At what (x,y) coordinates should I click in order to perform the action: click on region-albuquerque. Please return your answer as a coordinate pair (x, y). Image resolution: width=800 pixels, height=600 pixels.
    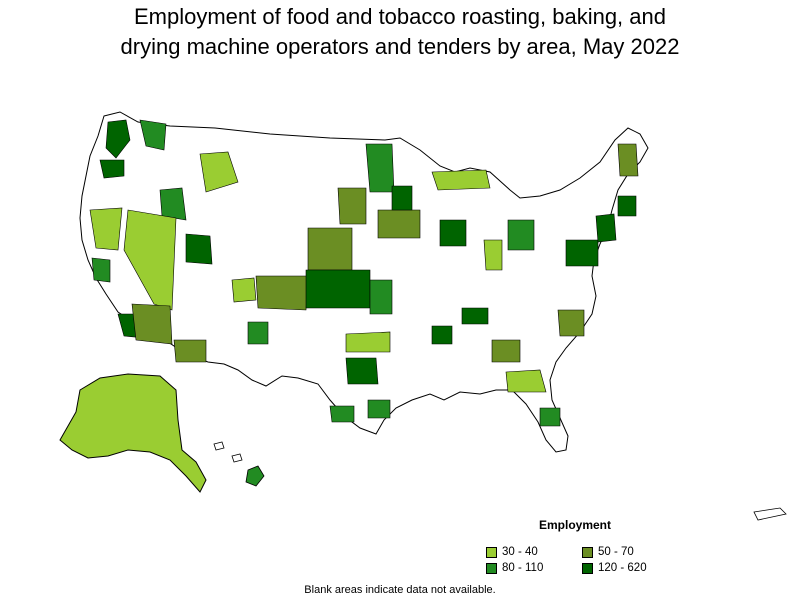
    Looking at the image, I should click on (258, 333).